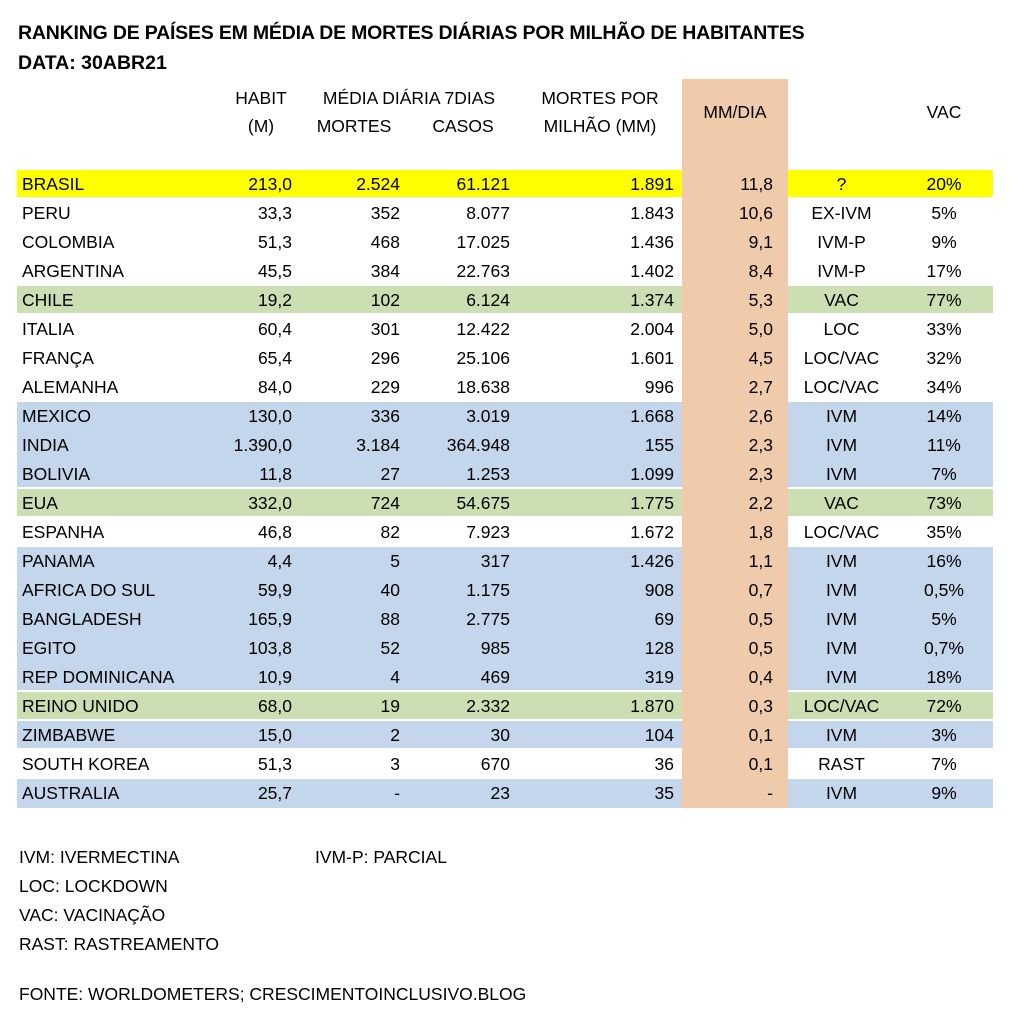 Image resolution: width=1009 pixels, height=1028 pixels. Describe the element at coordinates (944, 416) in the screenshot. I see `vac-cell: 14%` at that location.